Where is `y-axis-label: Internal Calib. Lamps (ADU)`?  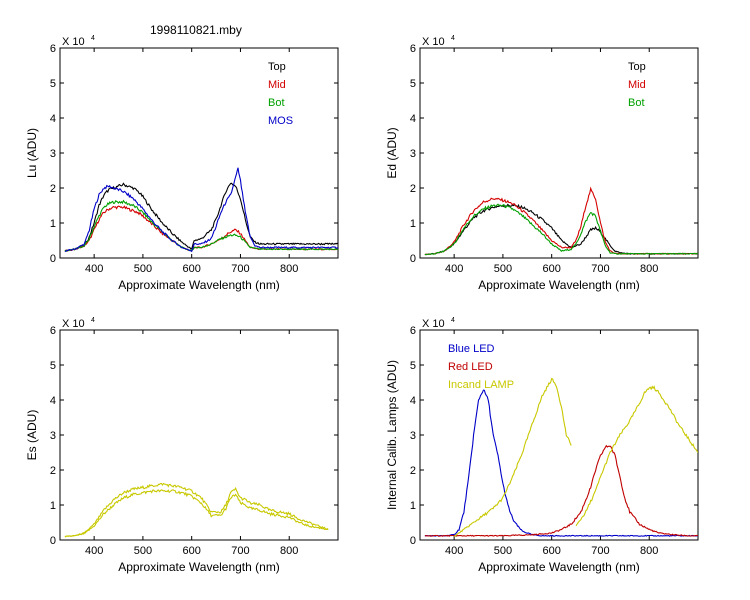
y-axis-label: Internal Calib. Lamps (ADU) is located at coordinates (392, 435).